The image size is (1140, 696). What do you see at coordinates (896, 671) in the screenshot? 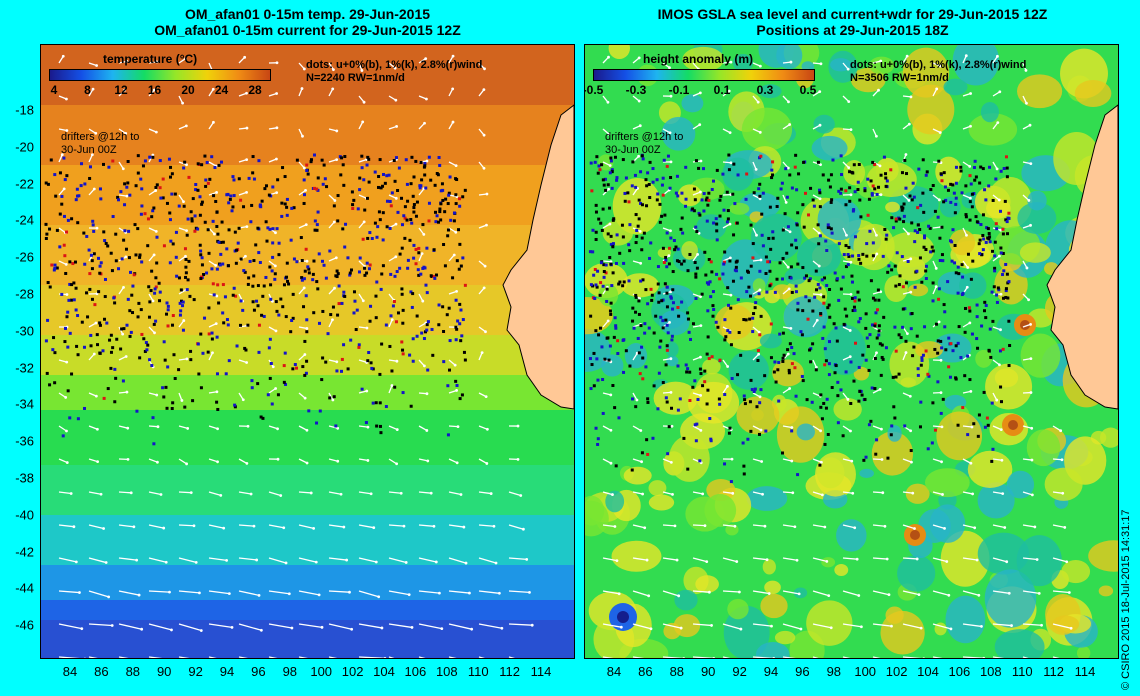
I see `longitude-tick-label: 102` at bounding box center [896, 671].